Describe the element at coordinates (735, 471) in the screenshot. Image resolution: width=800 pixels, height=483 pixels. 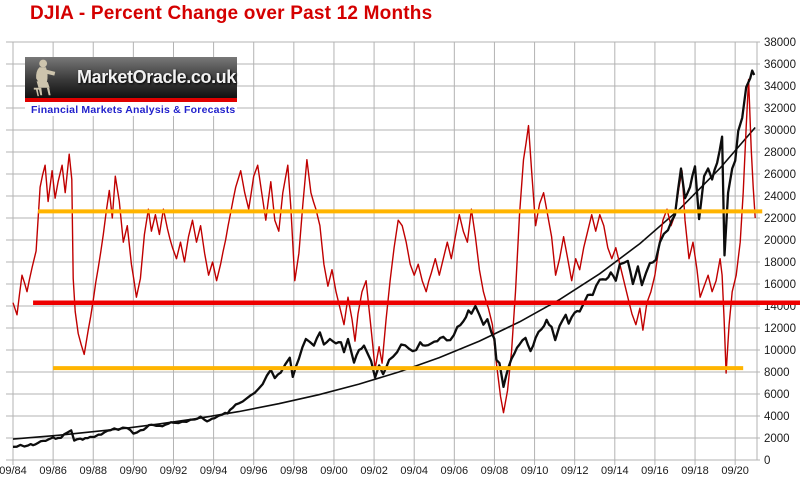
I see `x-tick-label: 09/20` at that location.